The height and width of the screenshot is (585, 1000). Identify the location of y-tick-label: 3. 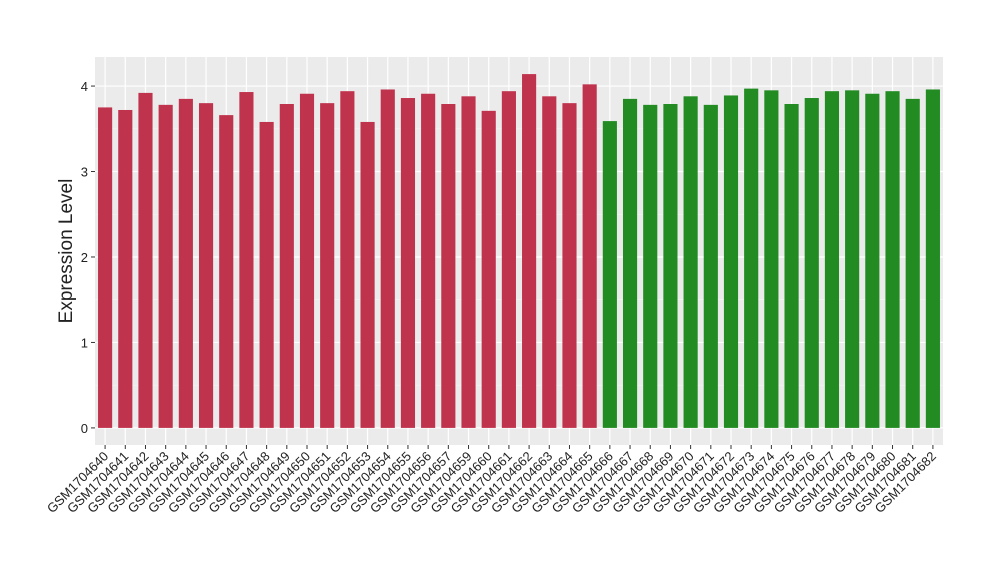
(84, 172).